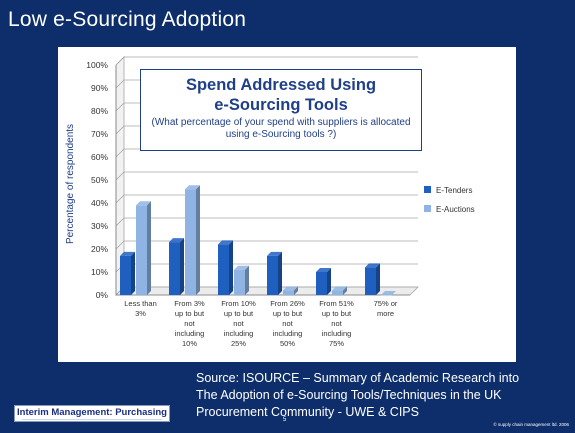  Describe the element at coordinates (99, 249) in the screenshot. I see `y-tick-label: 20%` at that location.